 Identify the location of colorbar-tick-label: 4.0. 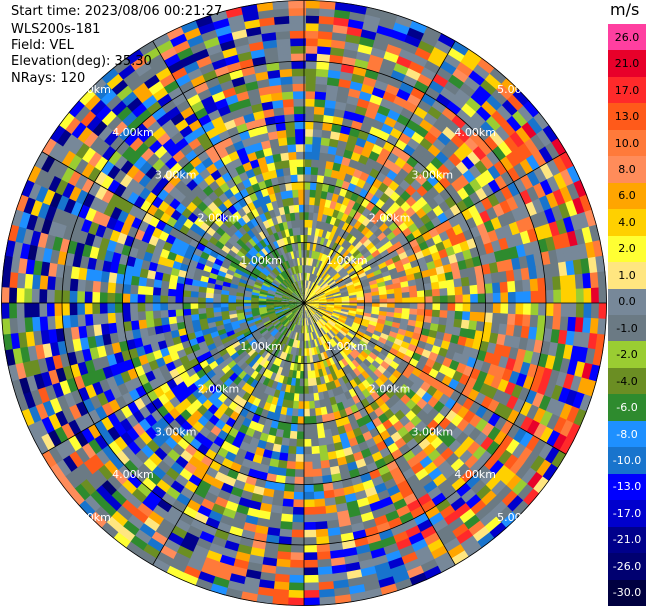
(627, 222).